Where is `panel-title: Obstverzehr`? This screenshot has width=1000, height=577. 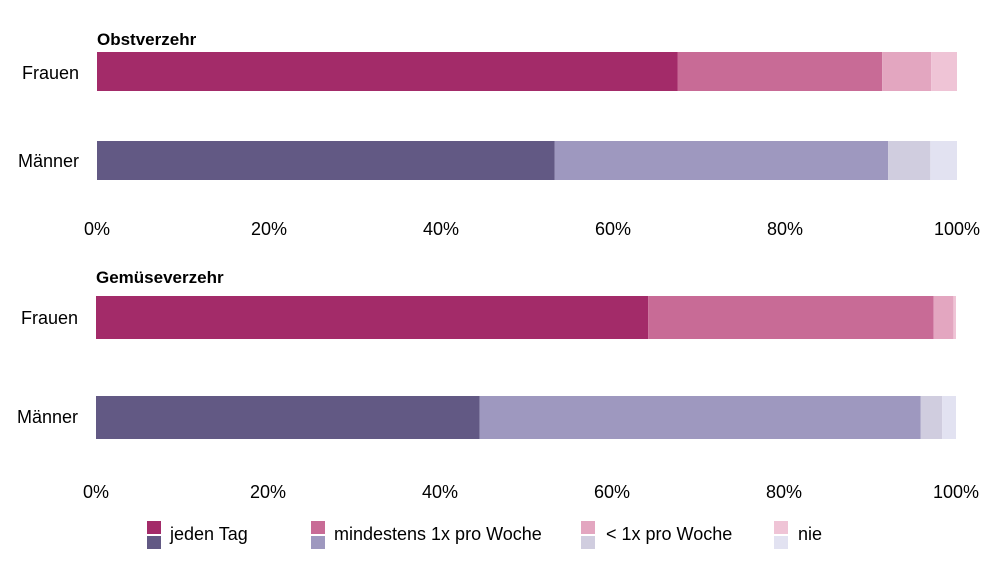
panel-title: Obstverzehr is located at coordinates (147, 39).